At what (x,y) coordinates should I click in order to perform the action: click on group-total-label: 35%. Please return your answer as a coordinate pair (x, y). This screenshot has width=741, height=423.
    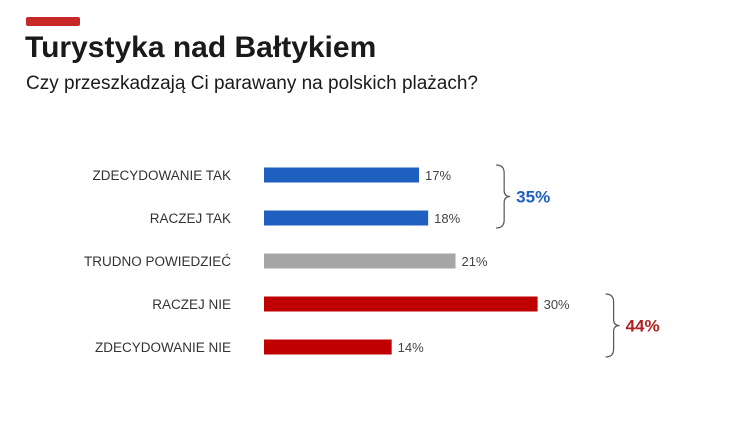
    Looking at the image, I should click on (533, 197).